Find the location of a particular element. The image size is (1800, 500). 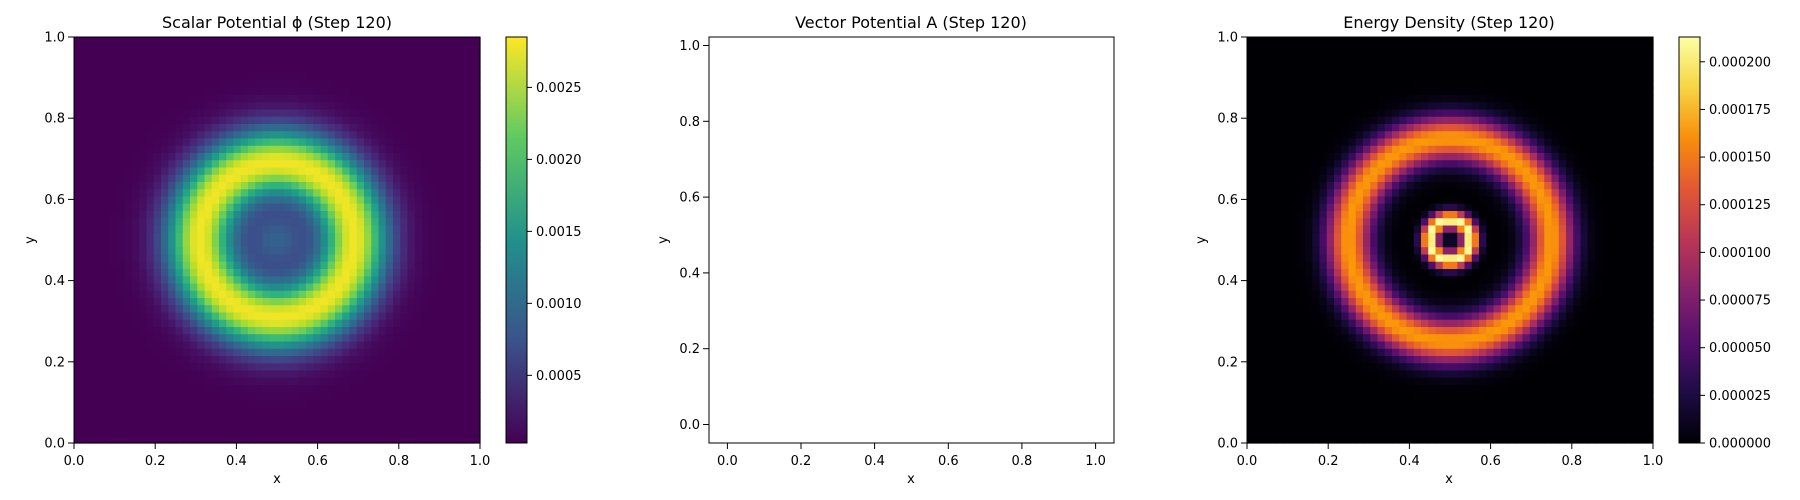

colorbar-tick: 0.0005 is located at coordinates (554, 376).